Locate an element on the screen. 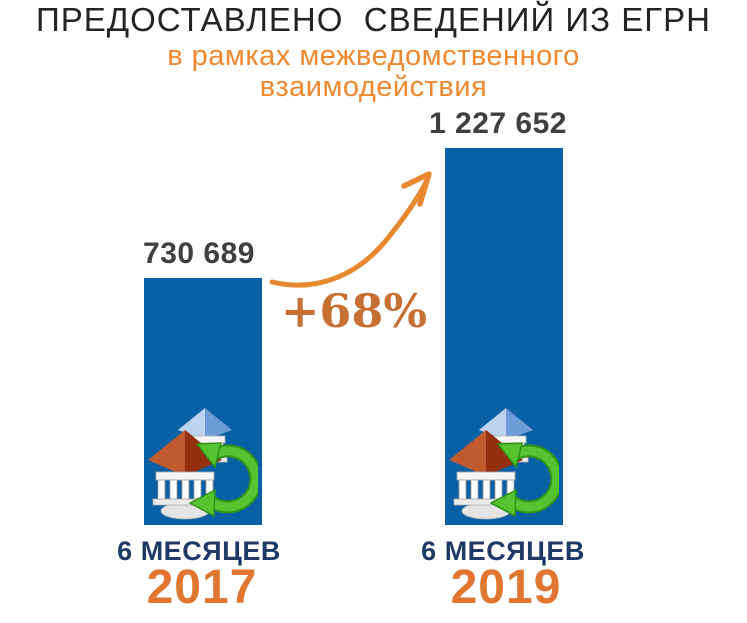  bar-value-2017: 730 689 is located at coordinates (199, 253).